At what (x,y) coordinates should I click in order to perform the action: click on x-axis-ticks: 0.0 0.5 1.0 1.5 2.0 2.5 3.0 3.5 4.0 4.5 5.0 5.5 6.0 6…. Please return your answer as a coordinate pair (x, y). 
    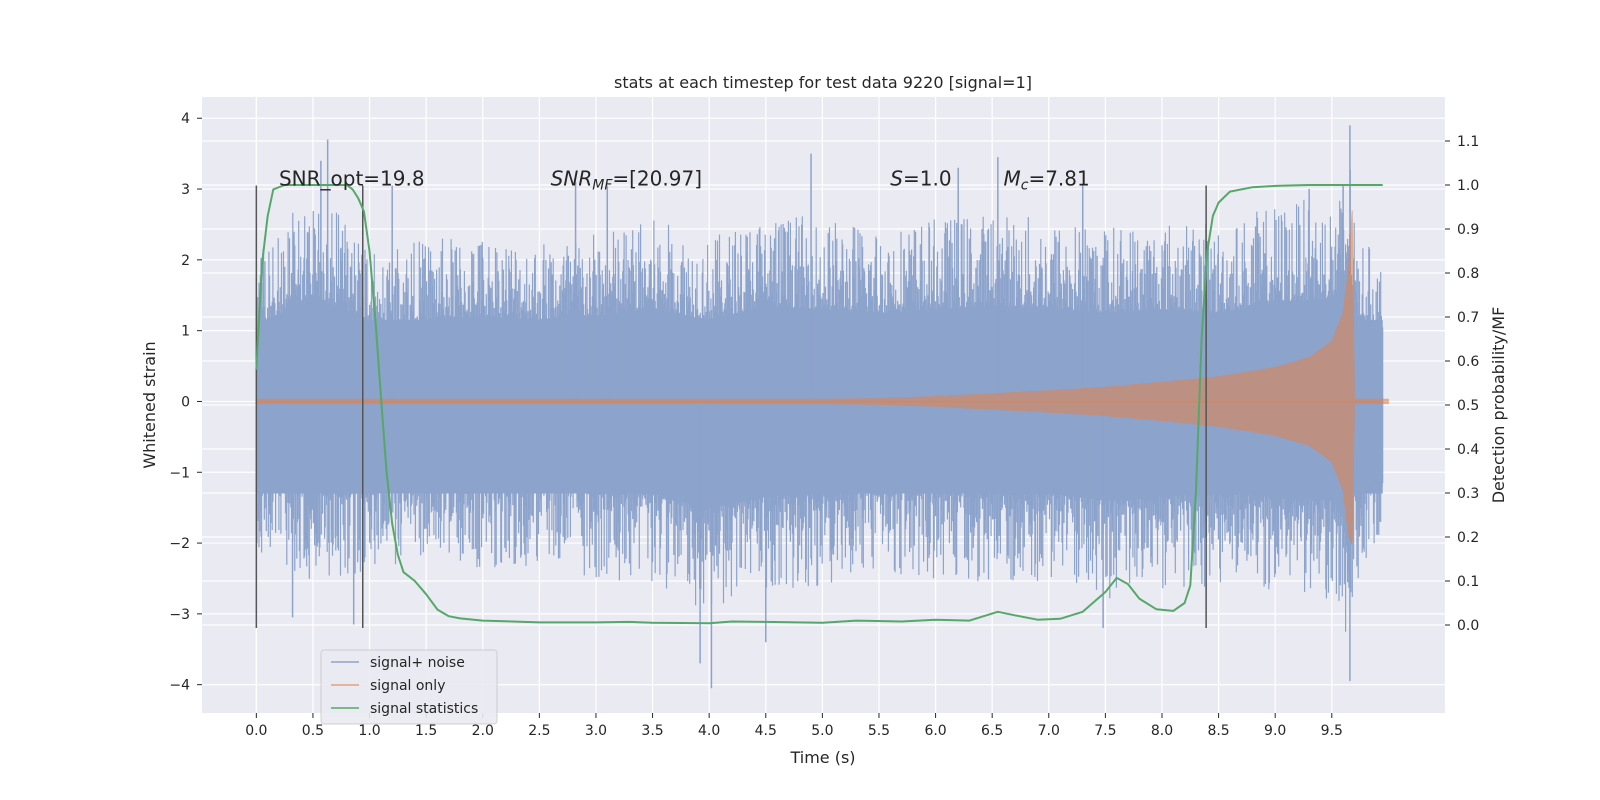
    Looking at the image, I should click on (794, 726).